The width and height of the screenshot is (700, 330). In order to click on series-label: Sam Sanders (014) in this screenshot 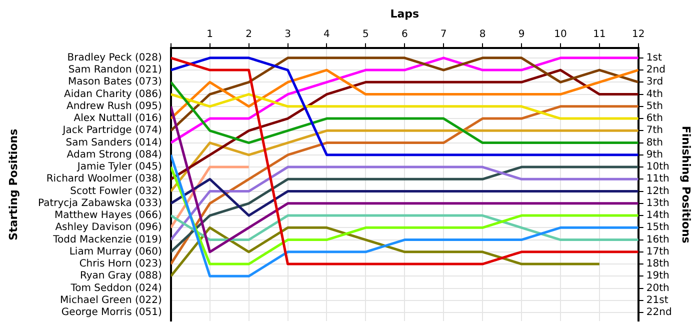, I will do `click(114, 142)`.